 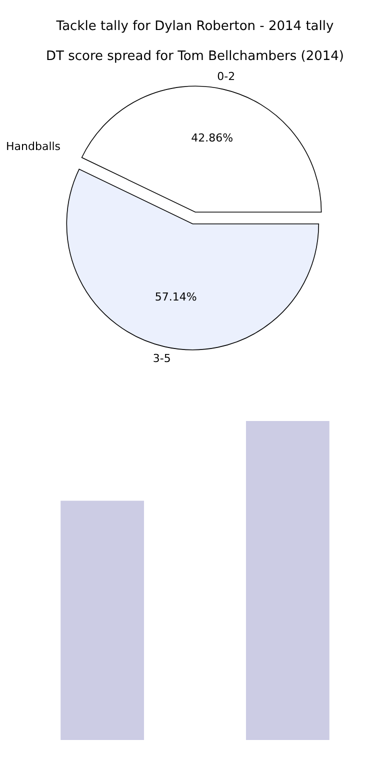 I want to click on slice-label: 3-5, so click(x=161, y=358).